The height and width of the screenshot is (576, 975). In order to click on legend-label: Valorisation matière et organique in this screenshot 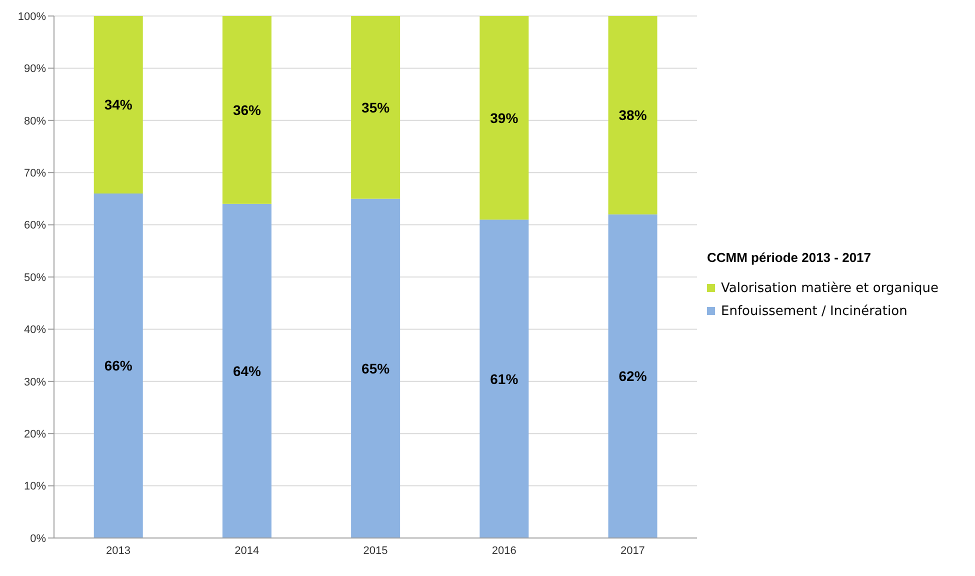, I will do `click(830, 288)`.